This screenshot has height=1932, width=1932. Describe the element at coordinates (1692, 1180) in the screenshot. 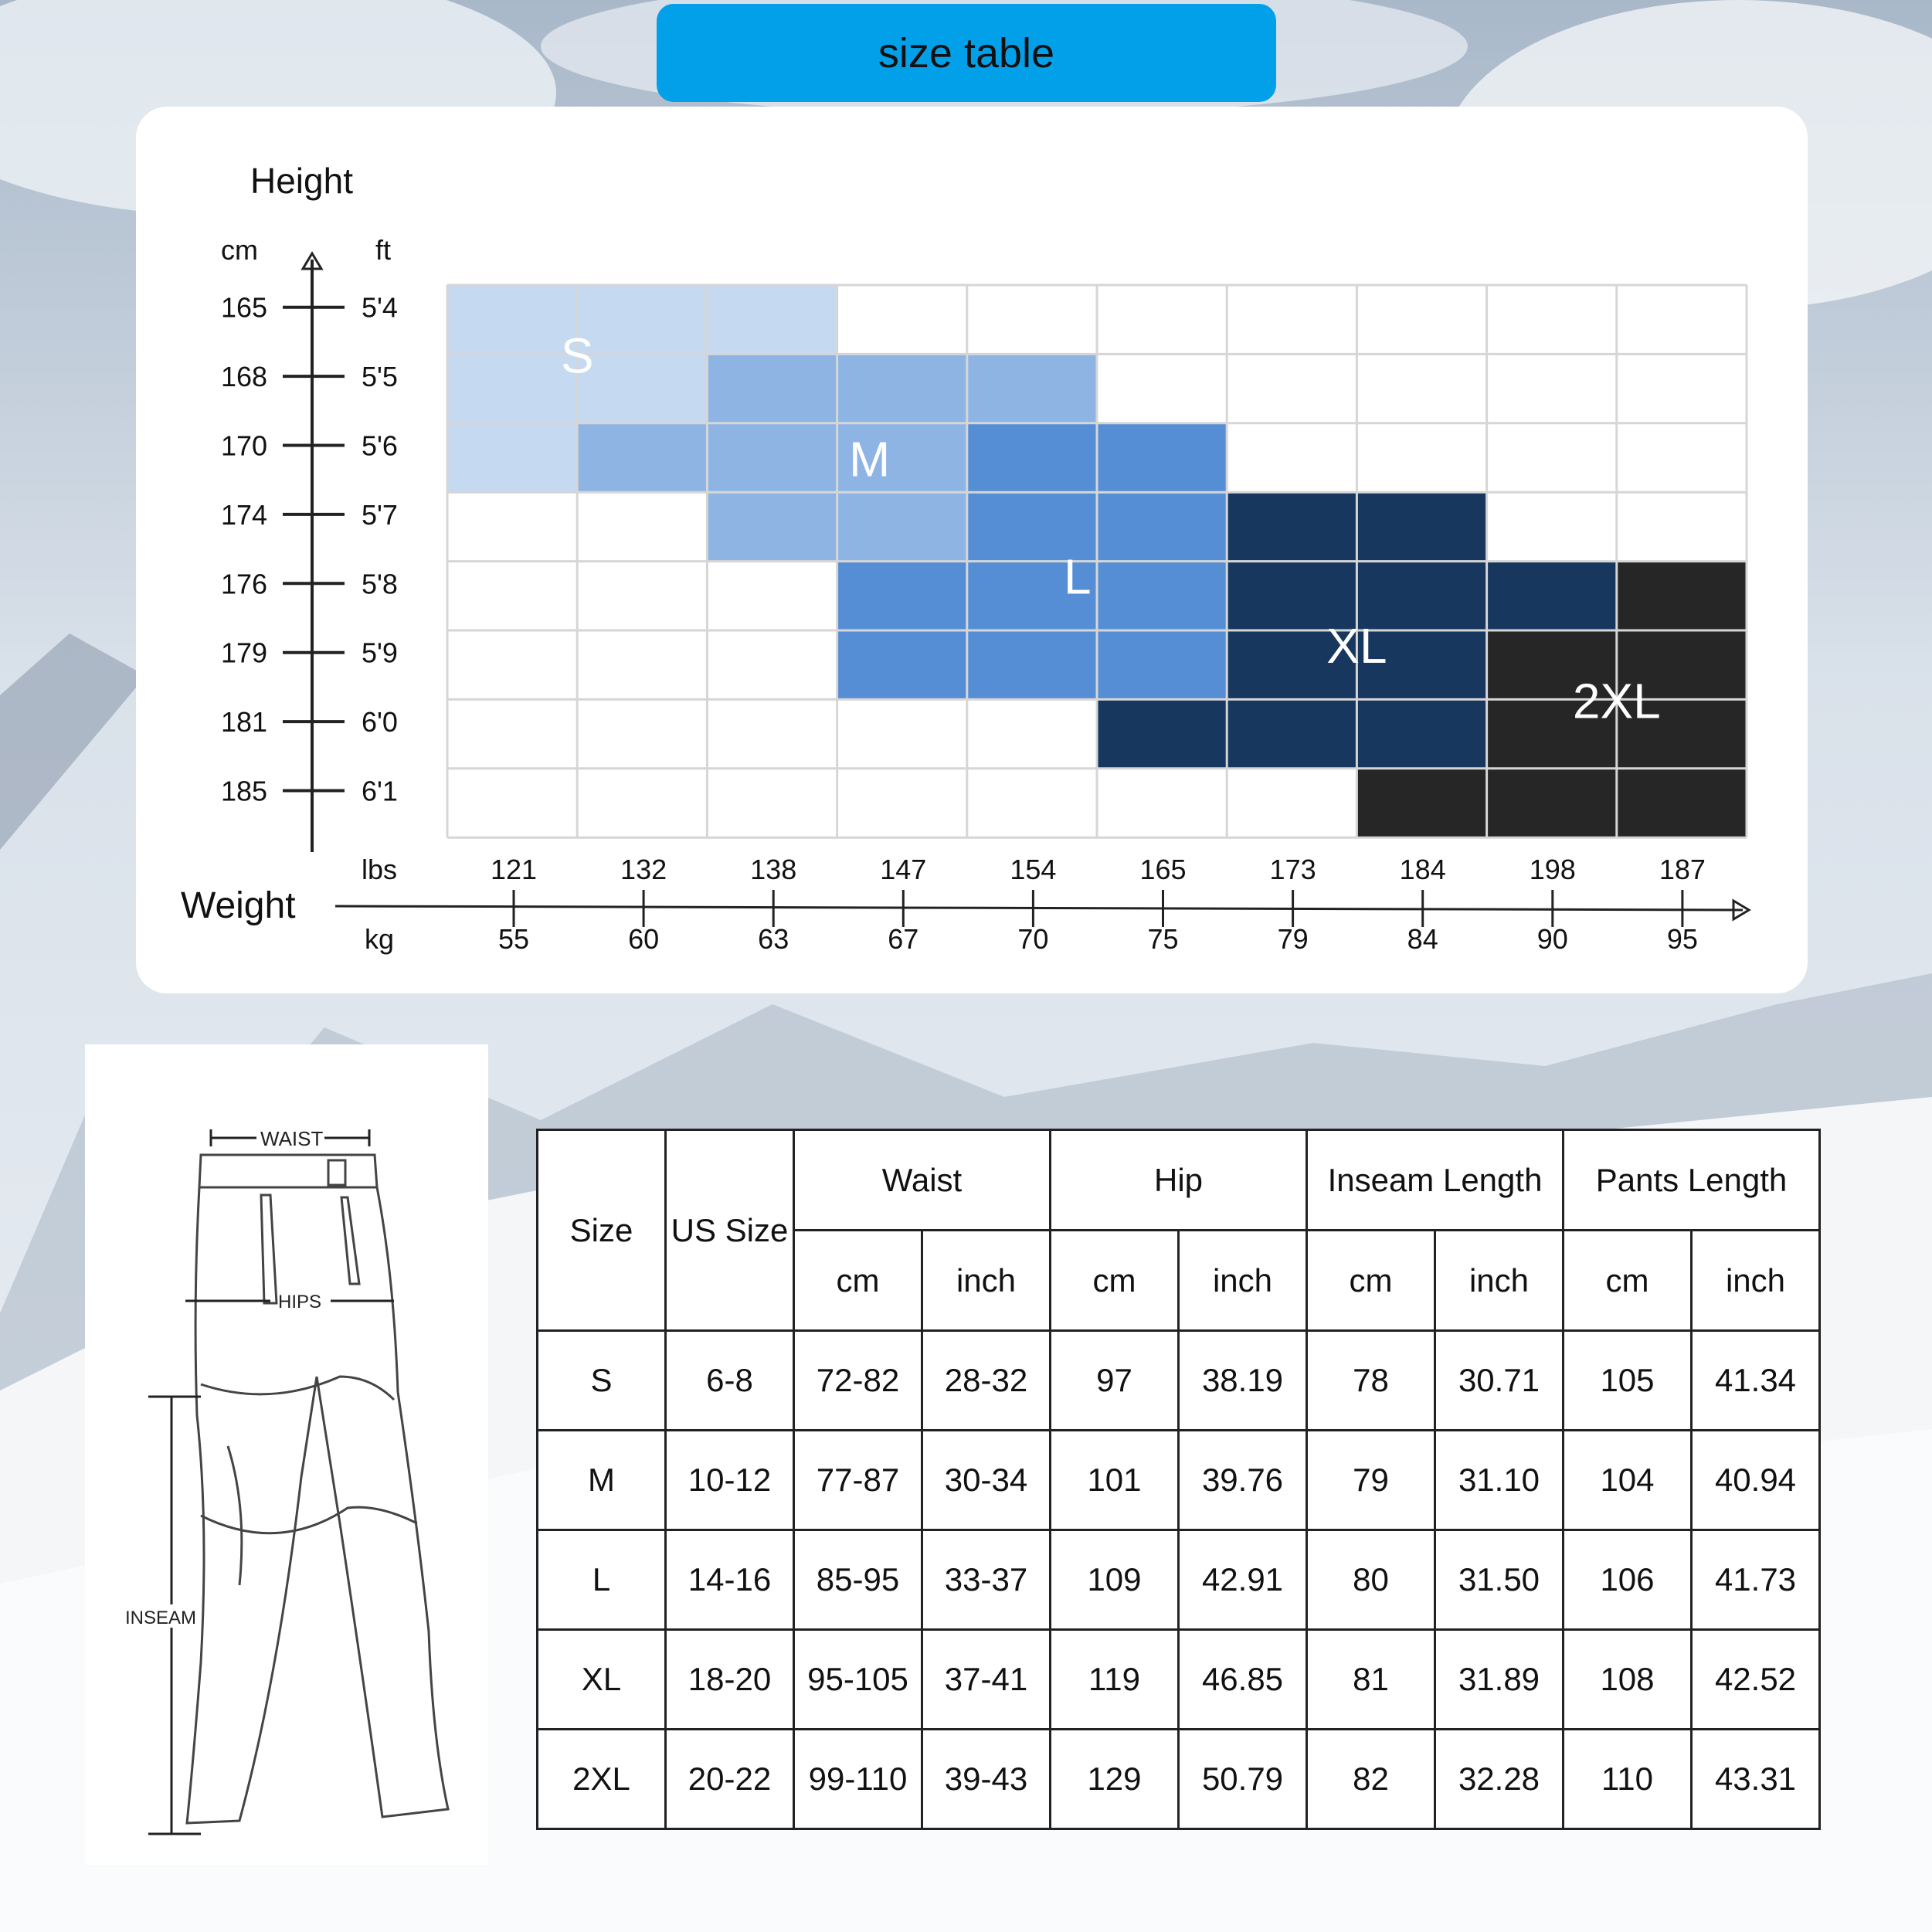

I see `header-pants-length: Pants Length` at that location.